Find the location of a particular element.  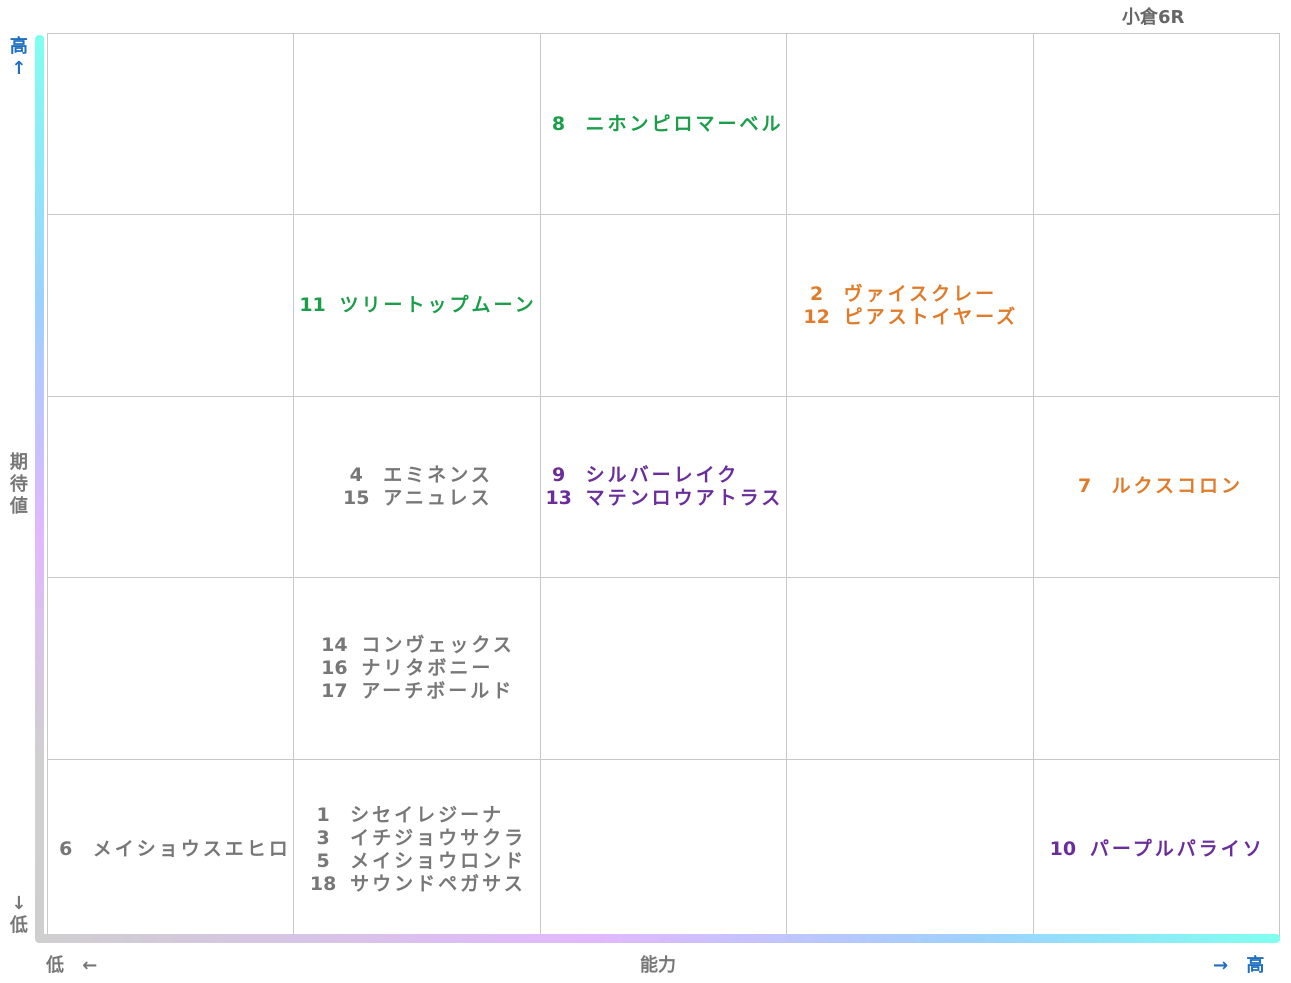

entry: 14 コンヴェックス is located at coordinates (416, 645).